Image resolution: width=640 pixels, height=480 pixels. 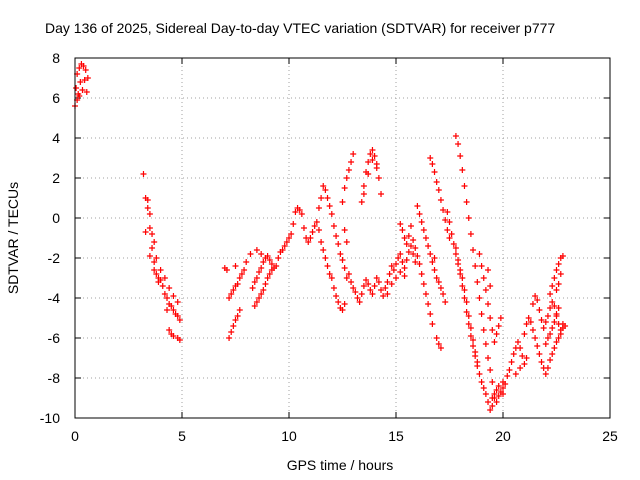 What do you see at coordinates (75, 436) in the screenshot?
I see `x-tick-label: 0` at bounding box center [75, 436].